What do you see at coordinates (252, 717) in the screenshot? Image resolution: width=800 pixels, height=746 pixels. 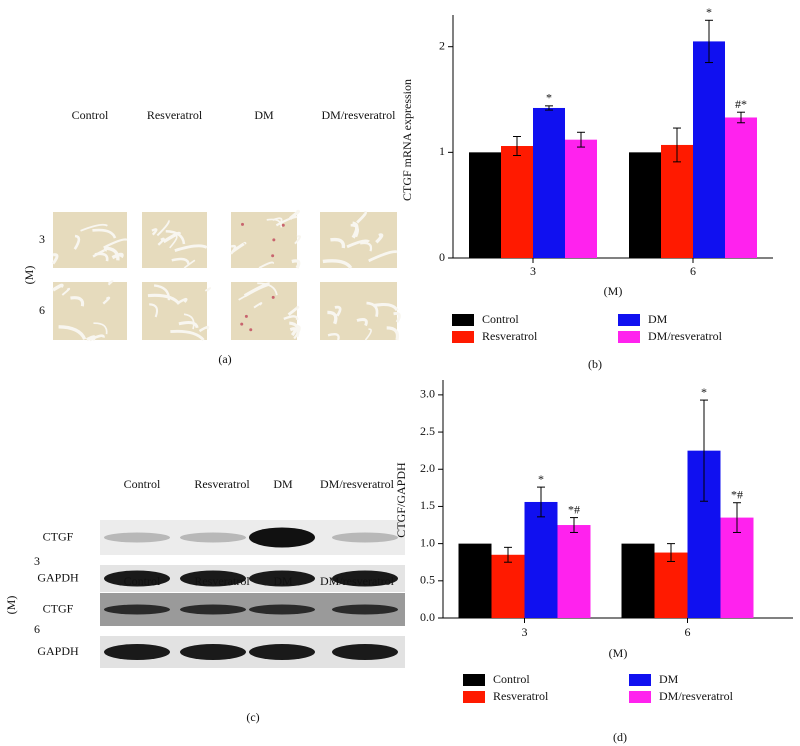 I see `panel-label: (c)` at bounding box center [252, 717].